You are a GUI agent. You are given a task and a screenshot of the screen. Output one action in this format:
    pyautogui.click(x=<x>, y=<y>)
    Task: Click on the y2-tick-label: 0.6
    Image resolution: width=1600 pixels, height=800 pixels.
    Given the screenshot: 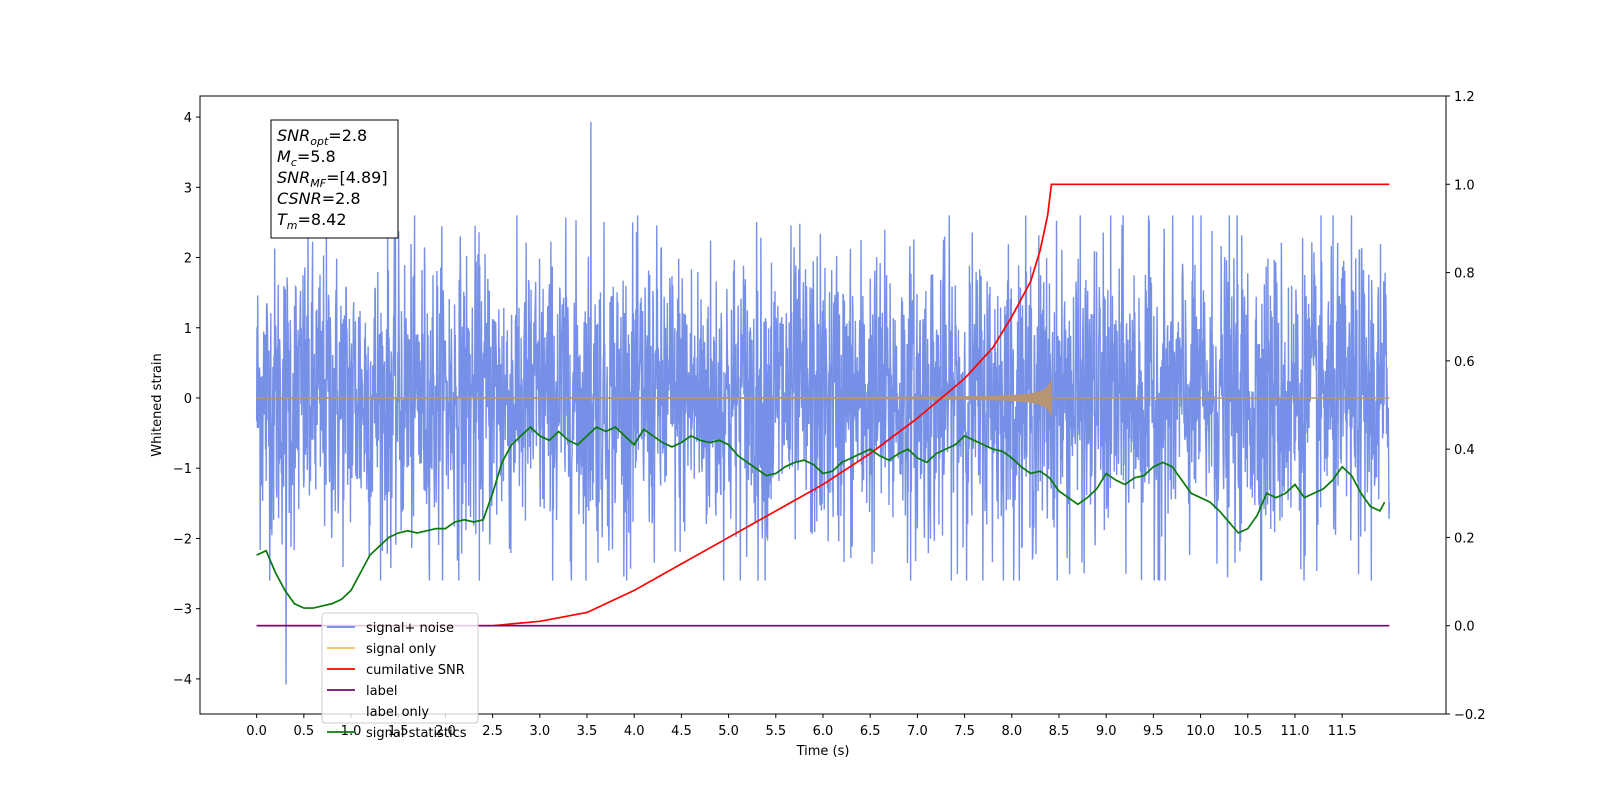 What is the action you would take?
    pyautogui.click(x=1464, y=362)
    